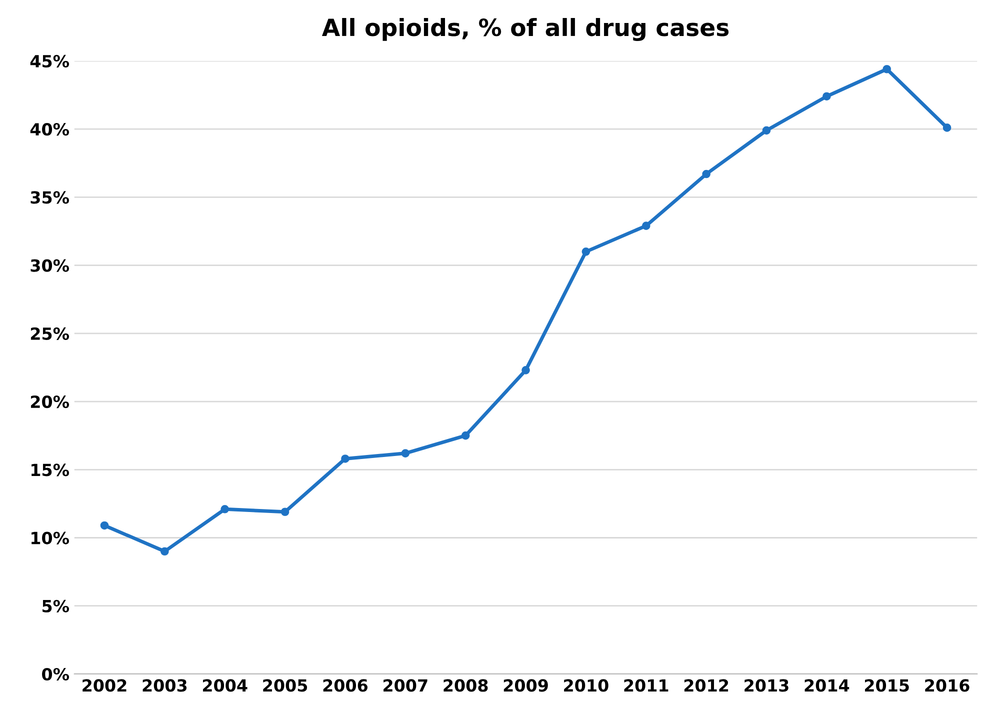  Describe the element at coordinates (50, 265) in the screenshot. I see `y-tick-label: 30%` at that location.